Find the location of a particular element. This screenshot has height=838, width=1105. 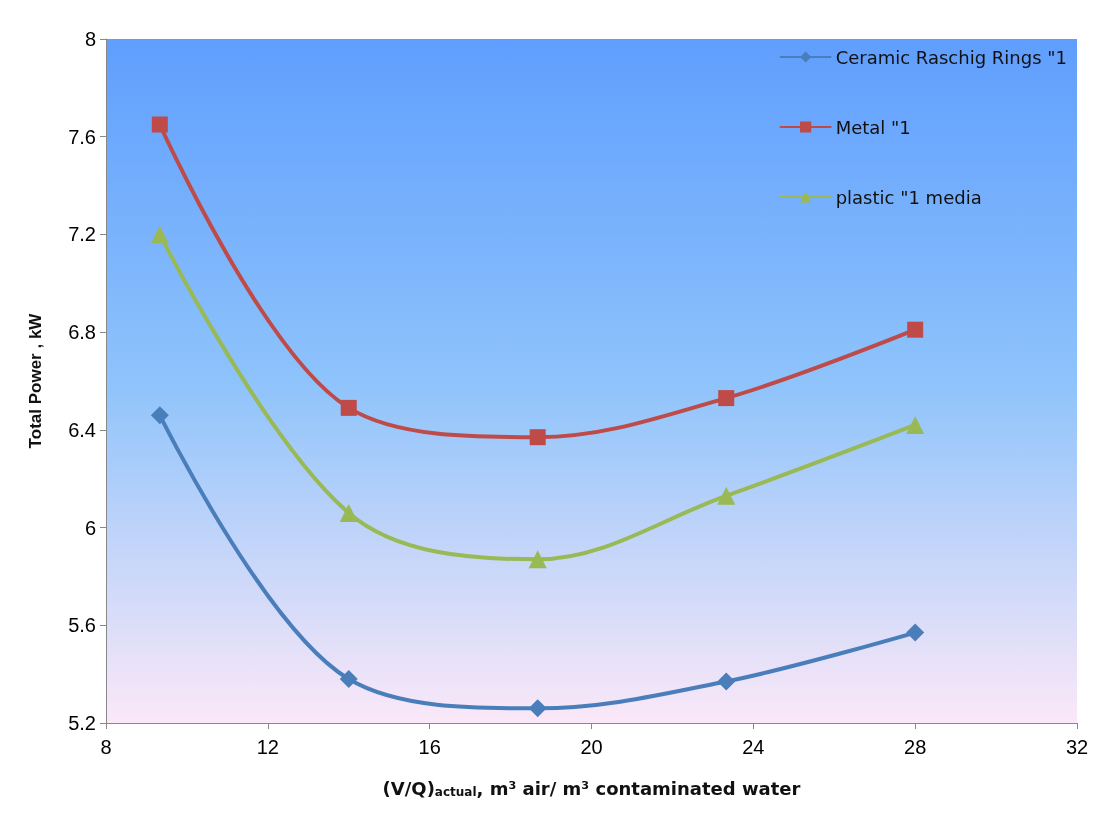

y-tick-label: 6 is located at coordinates (90, 527).